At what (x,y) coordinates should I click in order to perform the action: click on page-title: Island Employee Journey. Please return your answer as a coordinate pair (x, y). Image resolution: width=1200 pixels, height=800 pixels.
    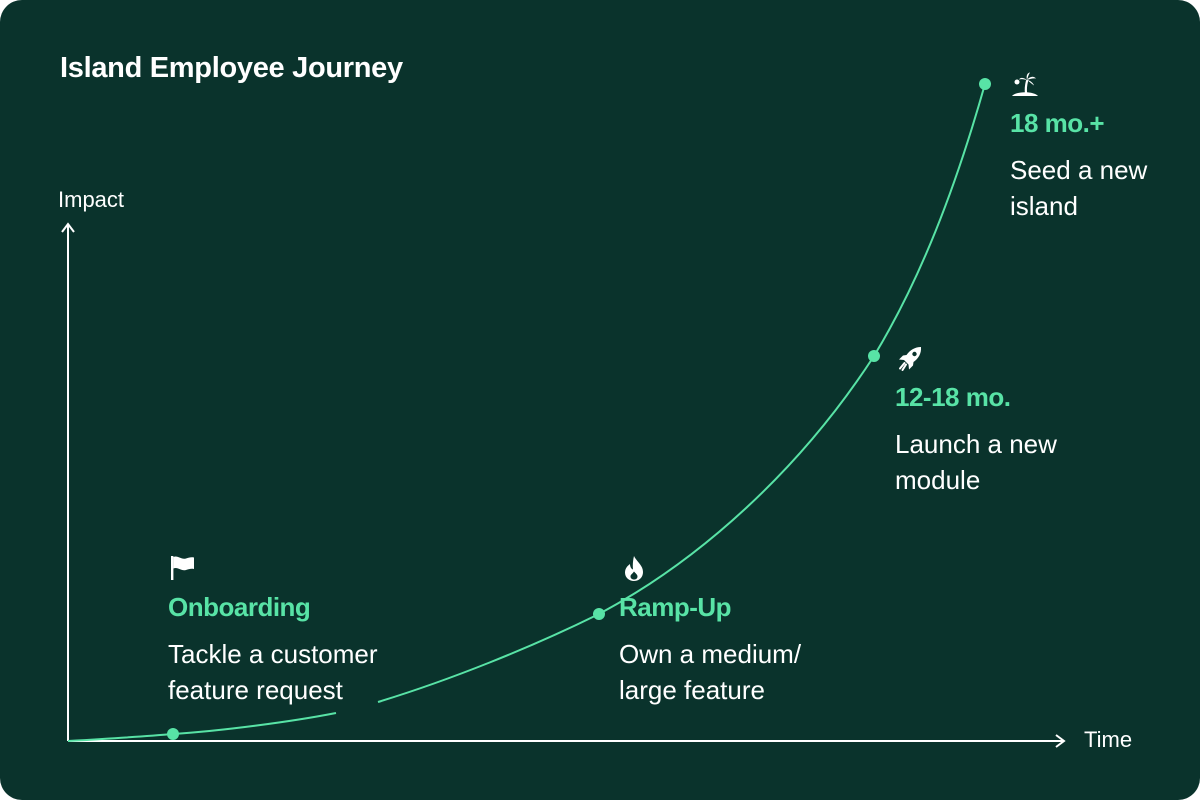
    Looking at the image, I should click on (231, 68).